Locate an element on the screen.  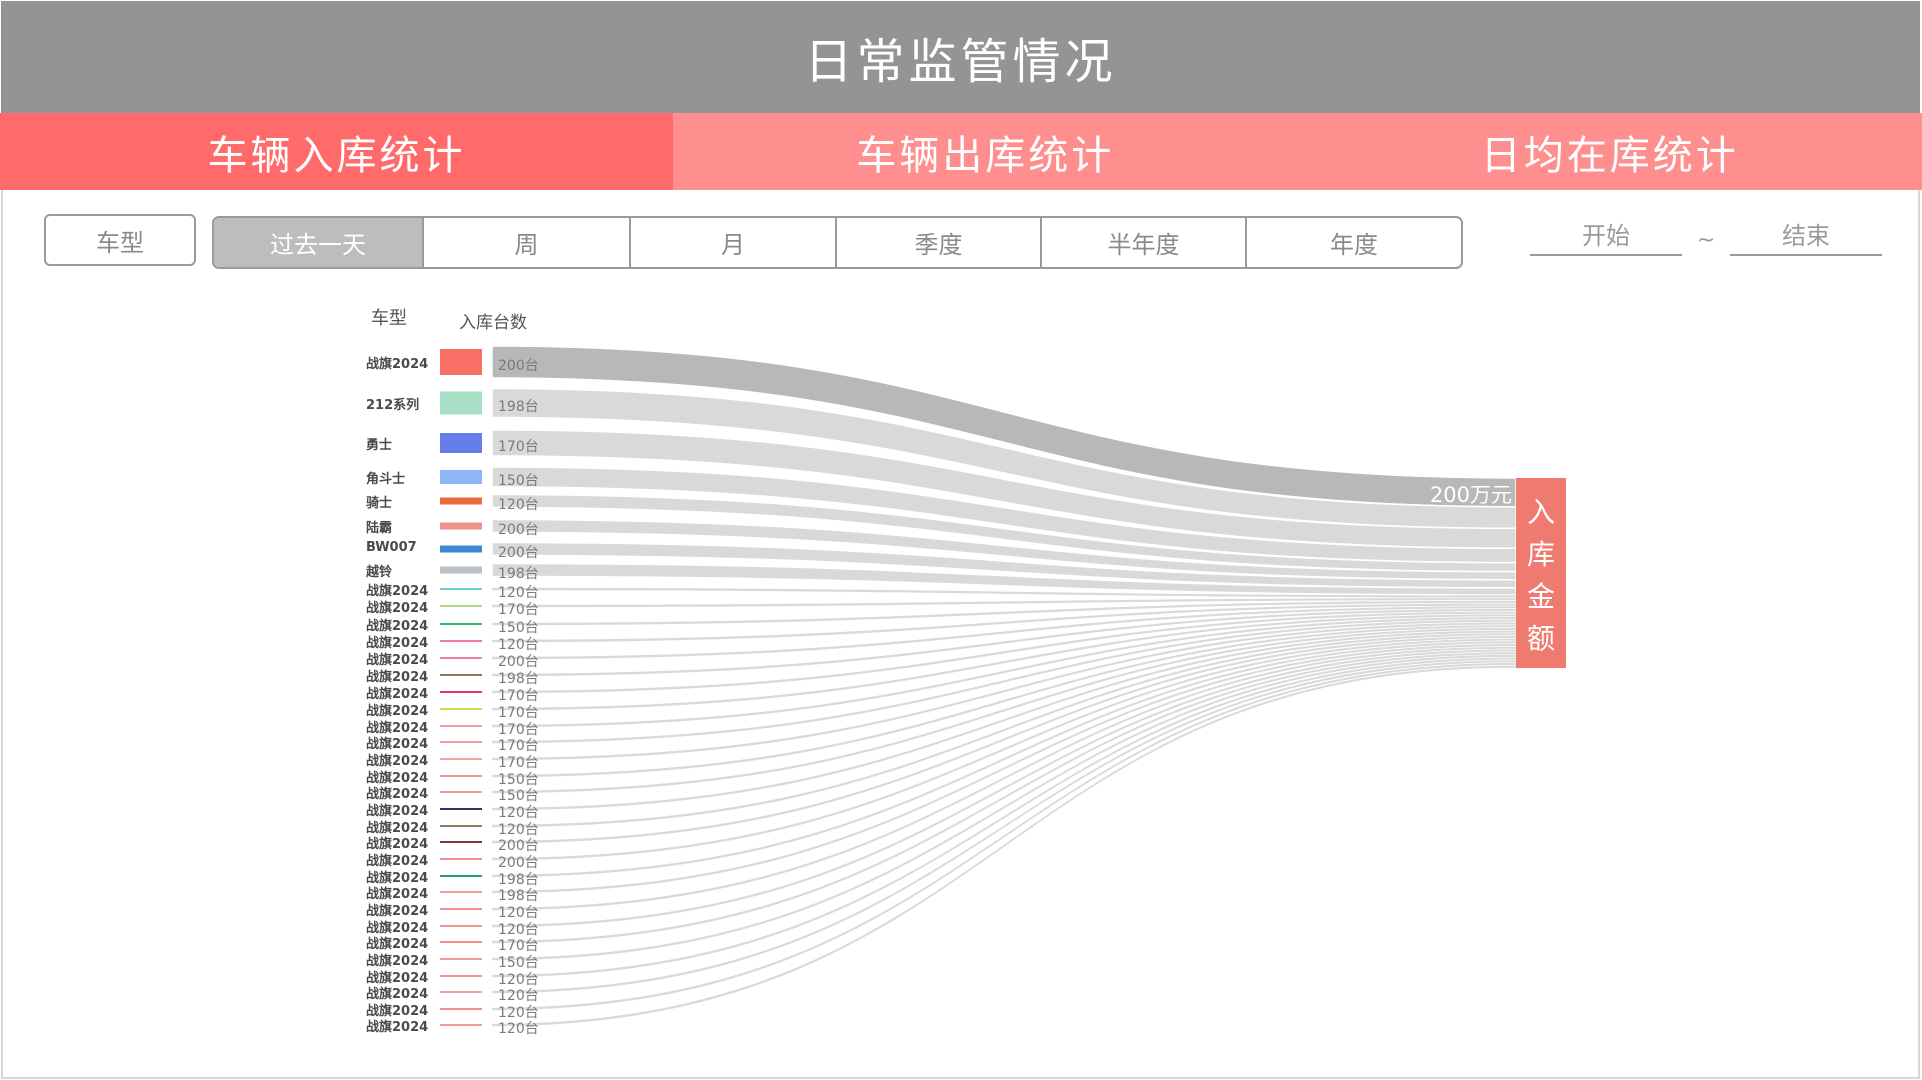
period-half-year: 半年度 is located at coordinates (1142, 242).